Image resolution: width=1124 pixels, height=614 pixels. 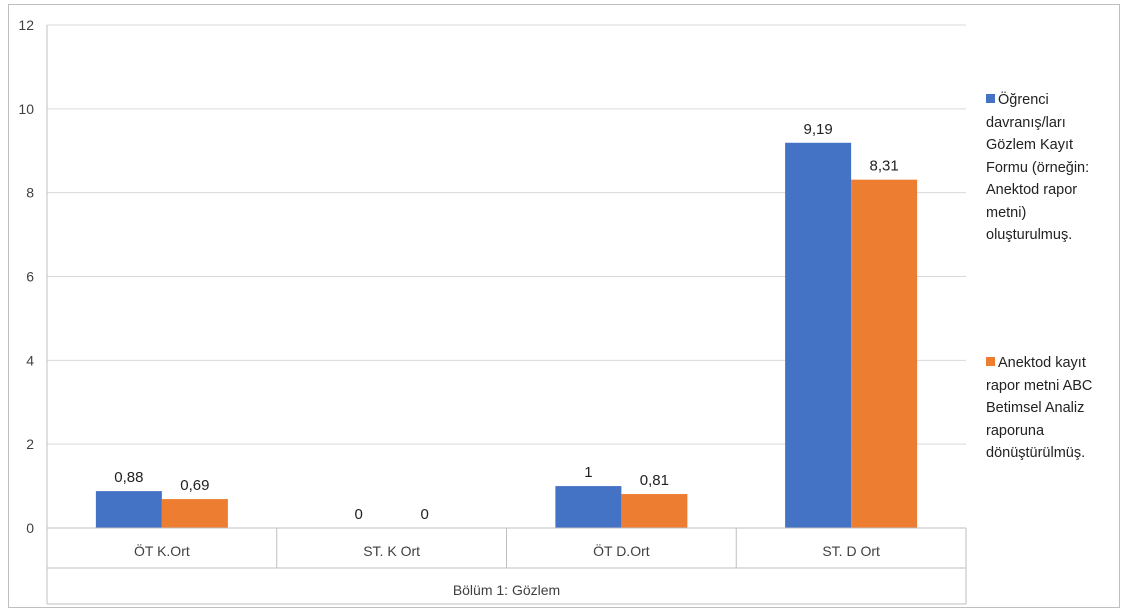 I want to click on legend-line: davranış/ları, so click(x=1026, y=122).